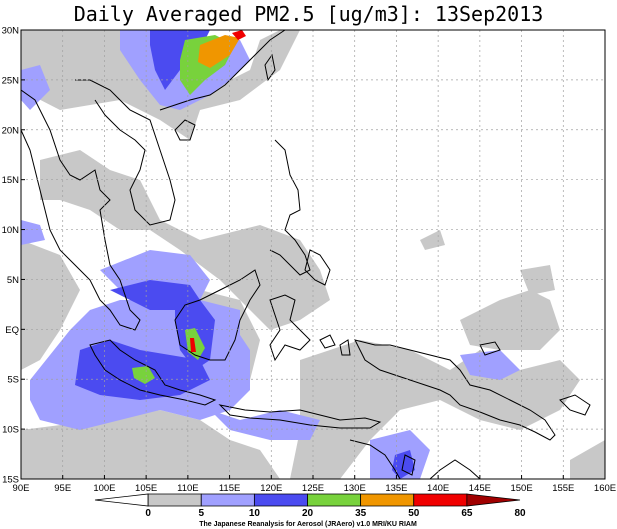 The image size is (617, 529). Describe the element at coordinates (21, 488) in the screenshot. I see `x-tick-label: 90E` at that location.